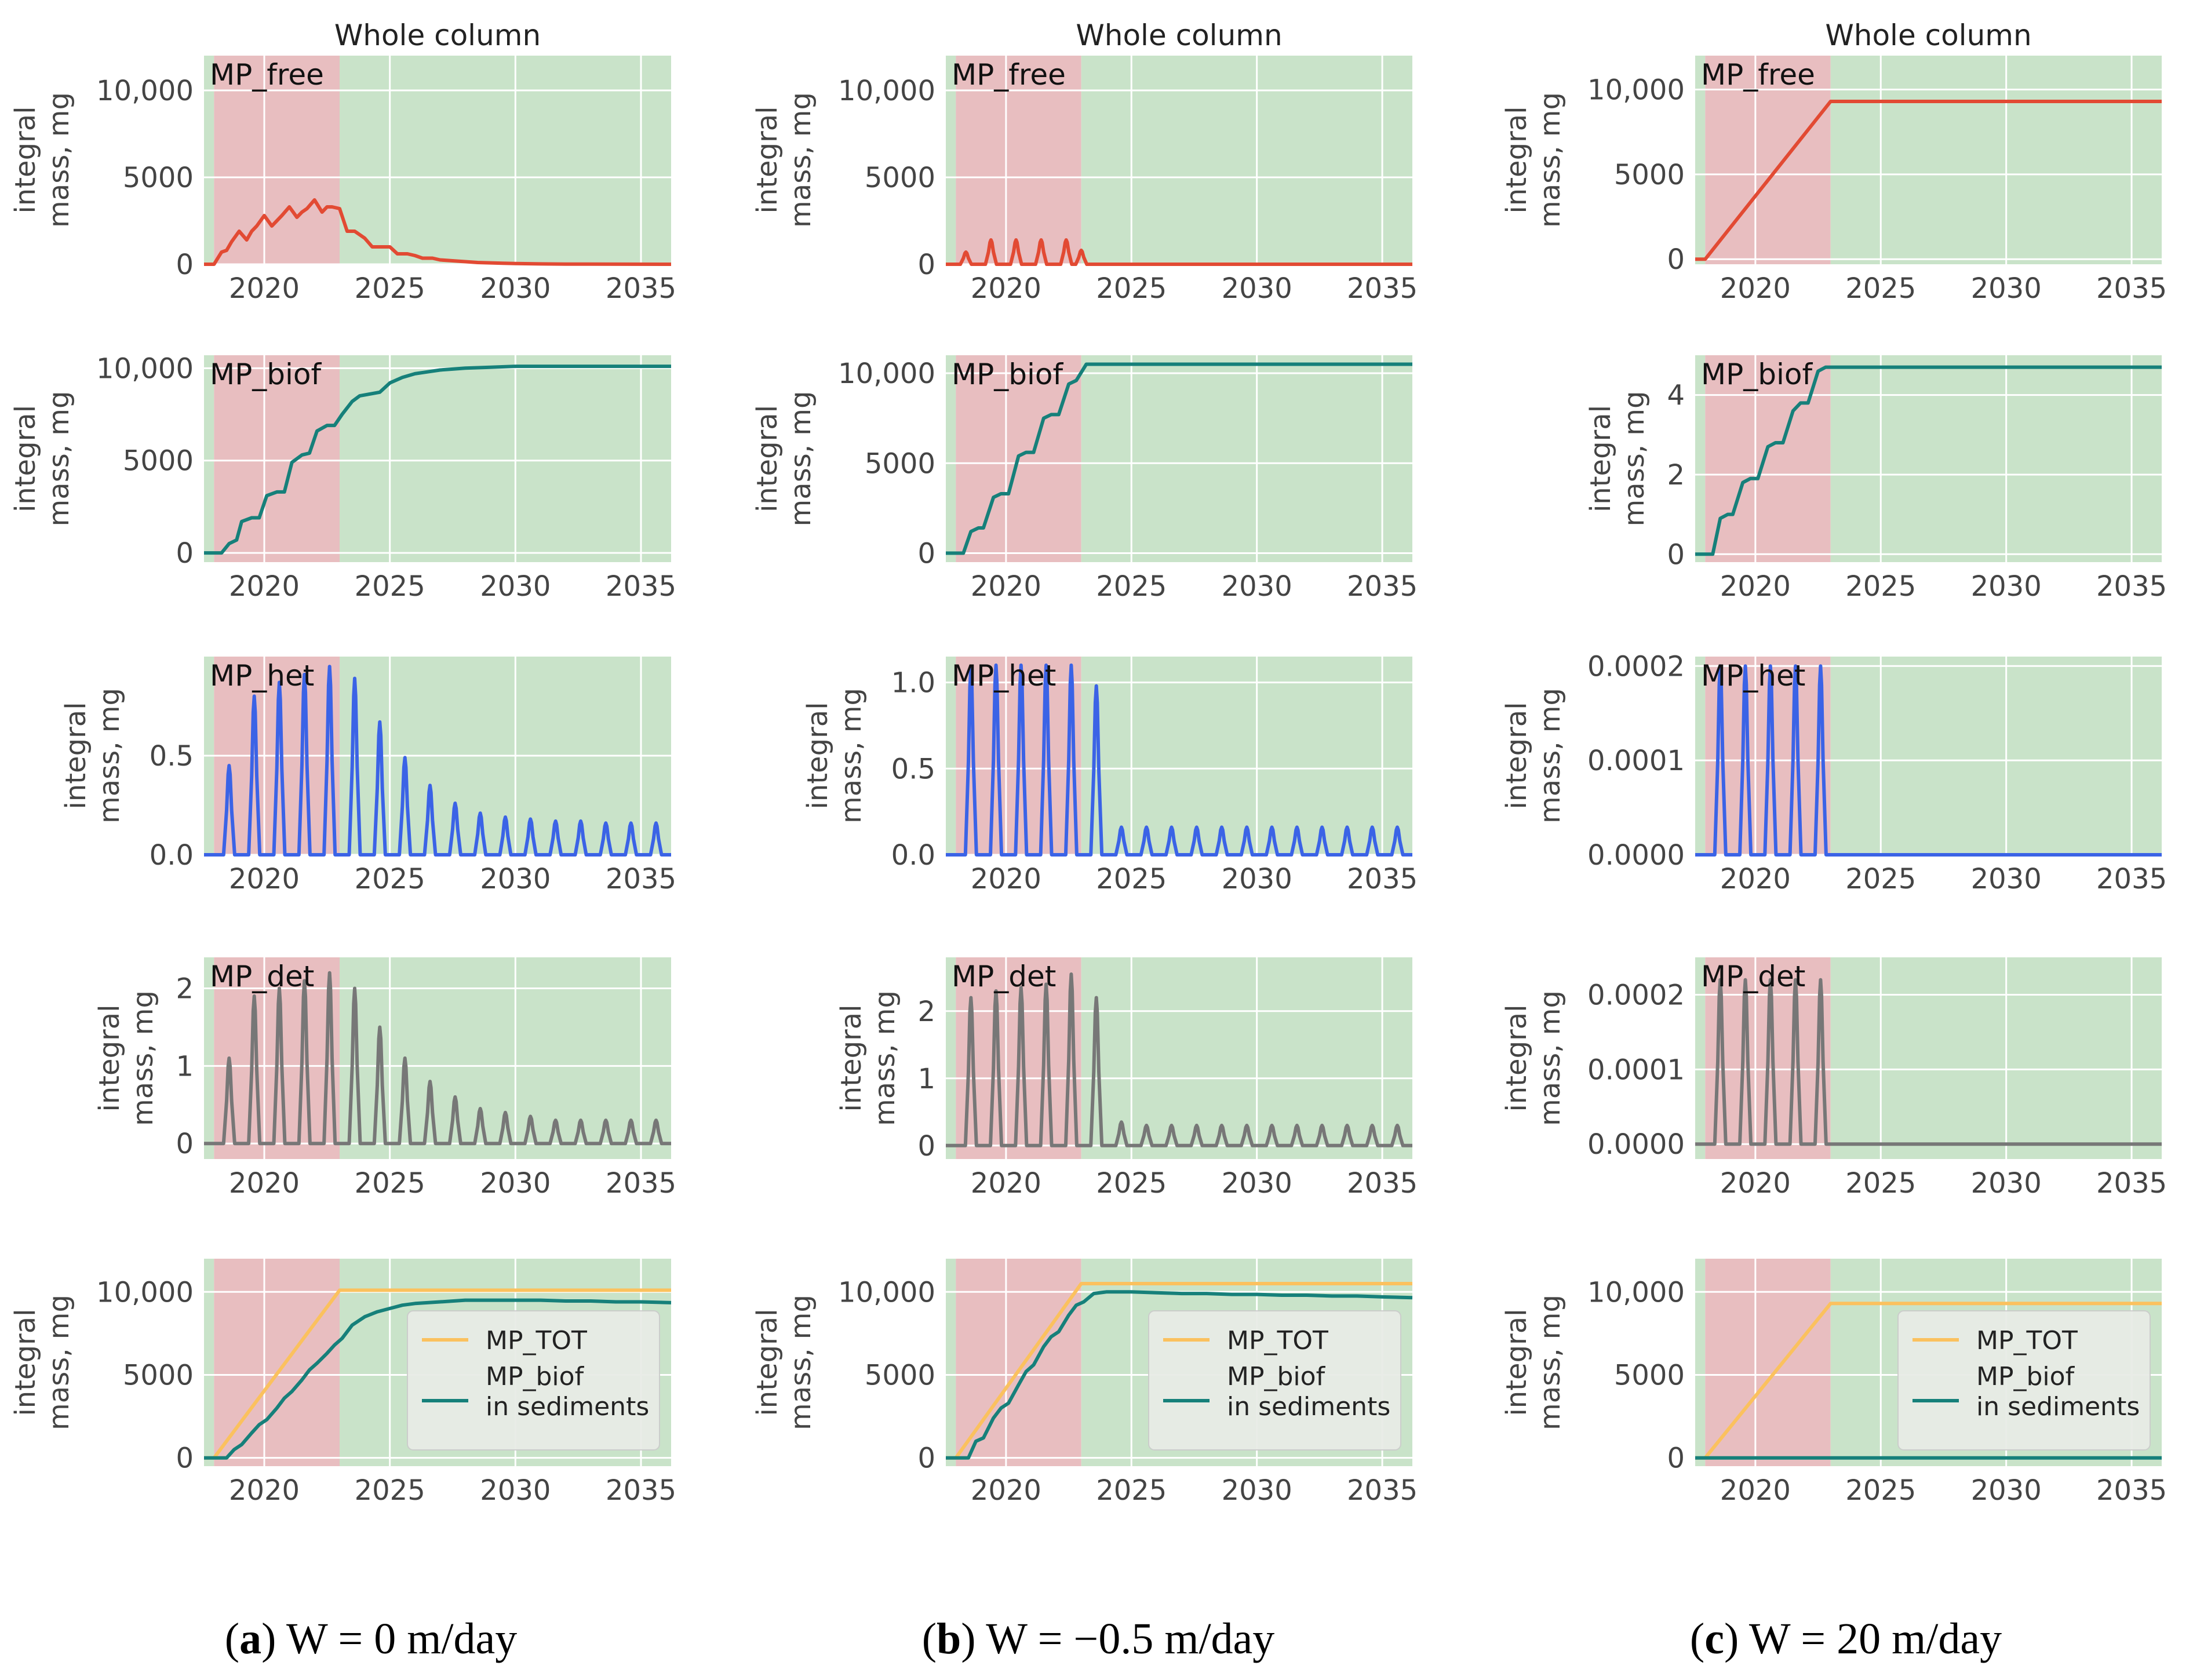 This screenshot has width=2193, height=1680. Describe the element at coordinates (371, 1639) in the screenshot. I see `caption-a: (a) W = 0 m/day` at that location.